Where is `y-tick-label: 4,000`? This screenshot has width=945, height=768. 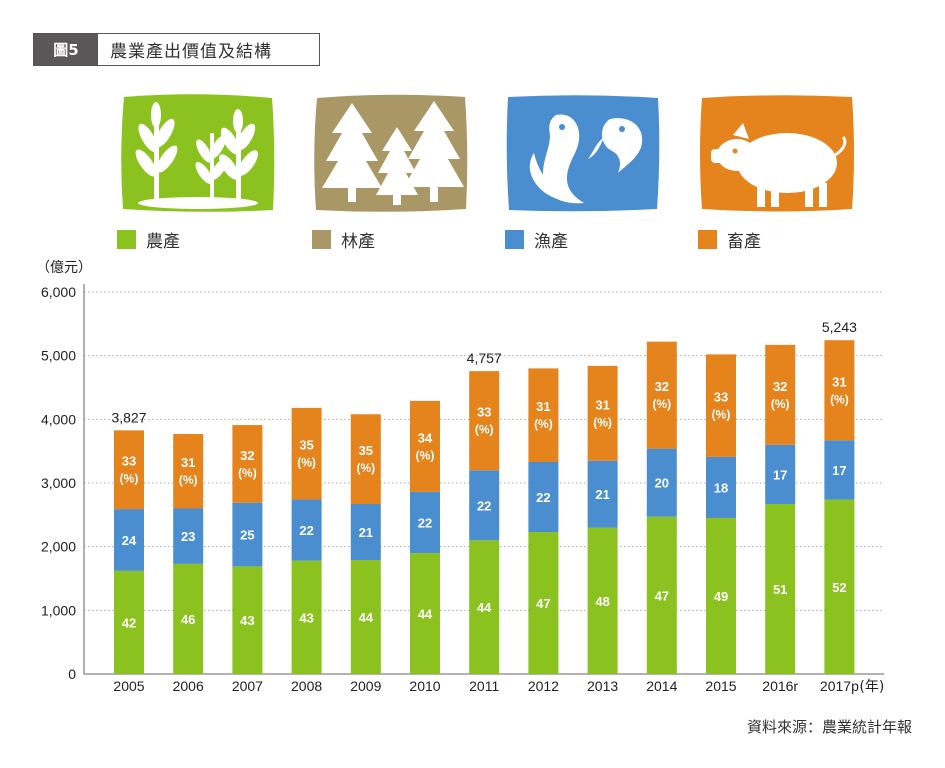
y-tick-label: 4,000 is located at coordinates (58, 419).